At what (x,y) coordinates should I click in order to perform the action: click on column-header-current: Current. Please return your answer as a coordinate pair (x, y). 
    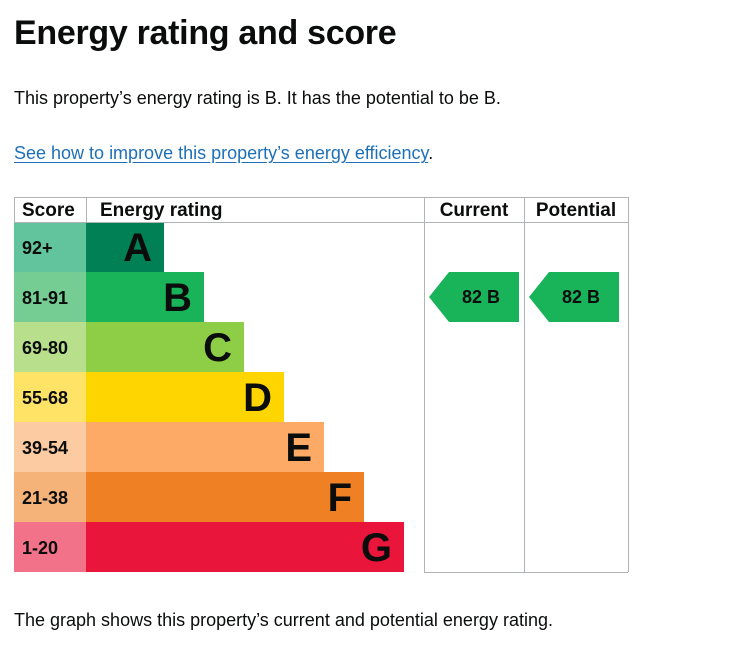
    Looking at the image, I should click on (474, 210).